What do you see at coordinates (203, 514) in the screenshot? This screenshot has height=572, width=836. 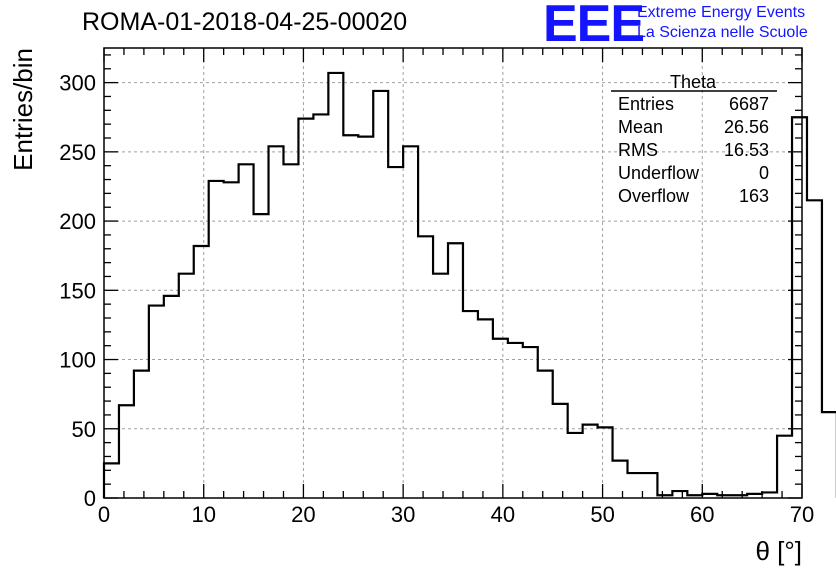 I see `x-tick-label: 10` at bounding box center [203, 514].